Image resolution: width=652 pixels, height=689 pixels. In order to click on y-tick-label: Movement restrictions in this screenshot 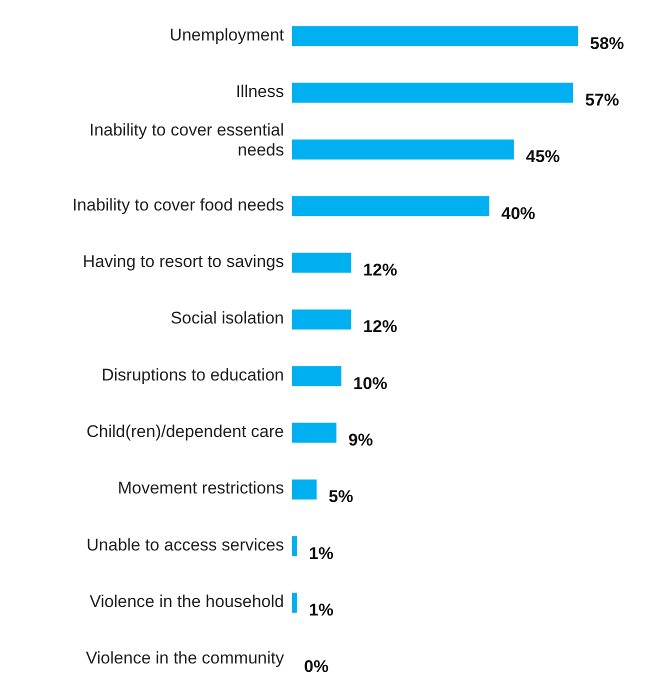, I will do `click(201, 488)`.